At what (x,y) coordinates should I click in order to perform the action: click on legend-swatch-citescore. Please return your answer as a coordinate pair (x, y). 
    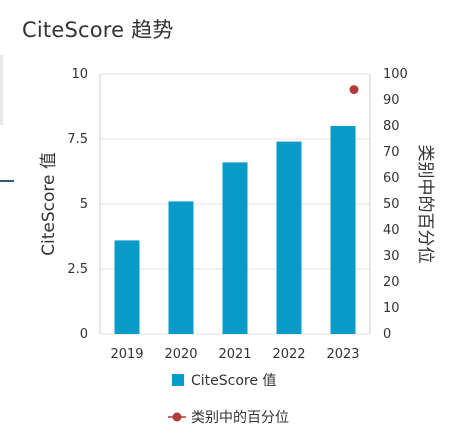
    Looking at the image, I should click on (178, 380).